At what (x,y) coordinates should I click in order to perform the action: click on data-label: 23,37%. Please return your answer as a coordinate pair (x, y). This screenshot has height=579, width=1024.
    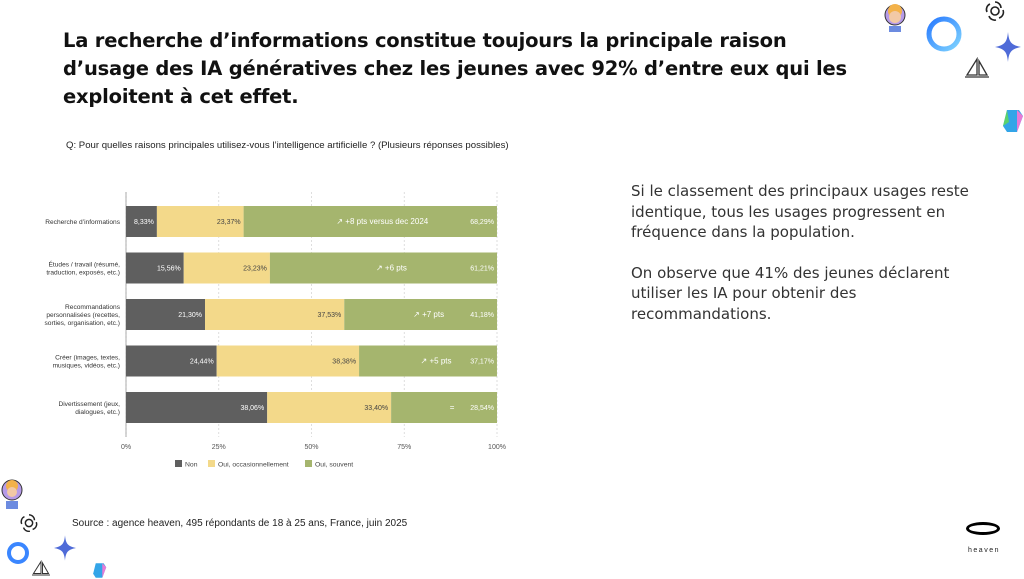
    Looking at the image, I should click on (229, 222).